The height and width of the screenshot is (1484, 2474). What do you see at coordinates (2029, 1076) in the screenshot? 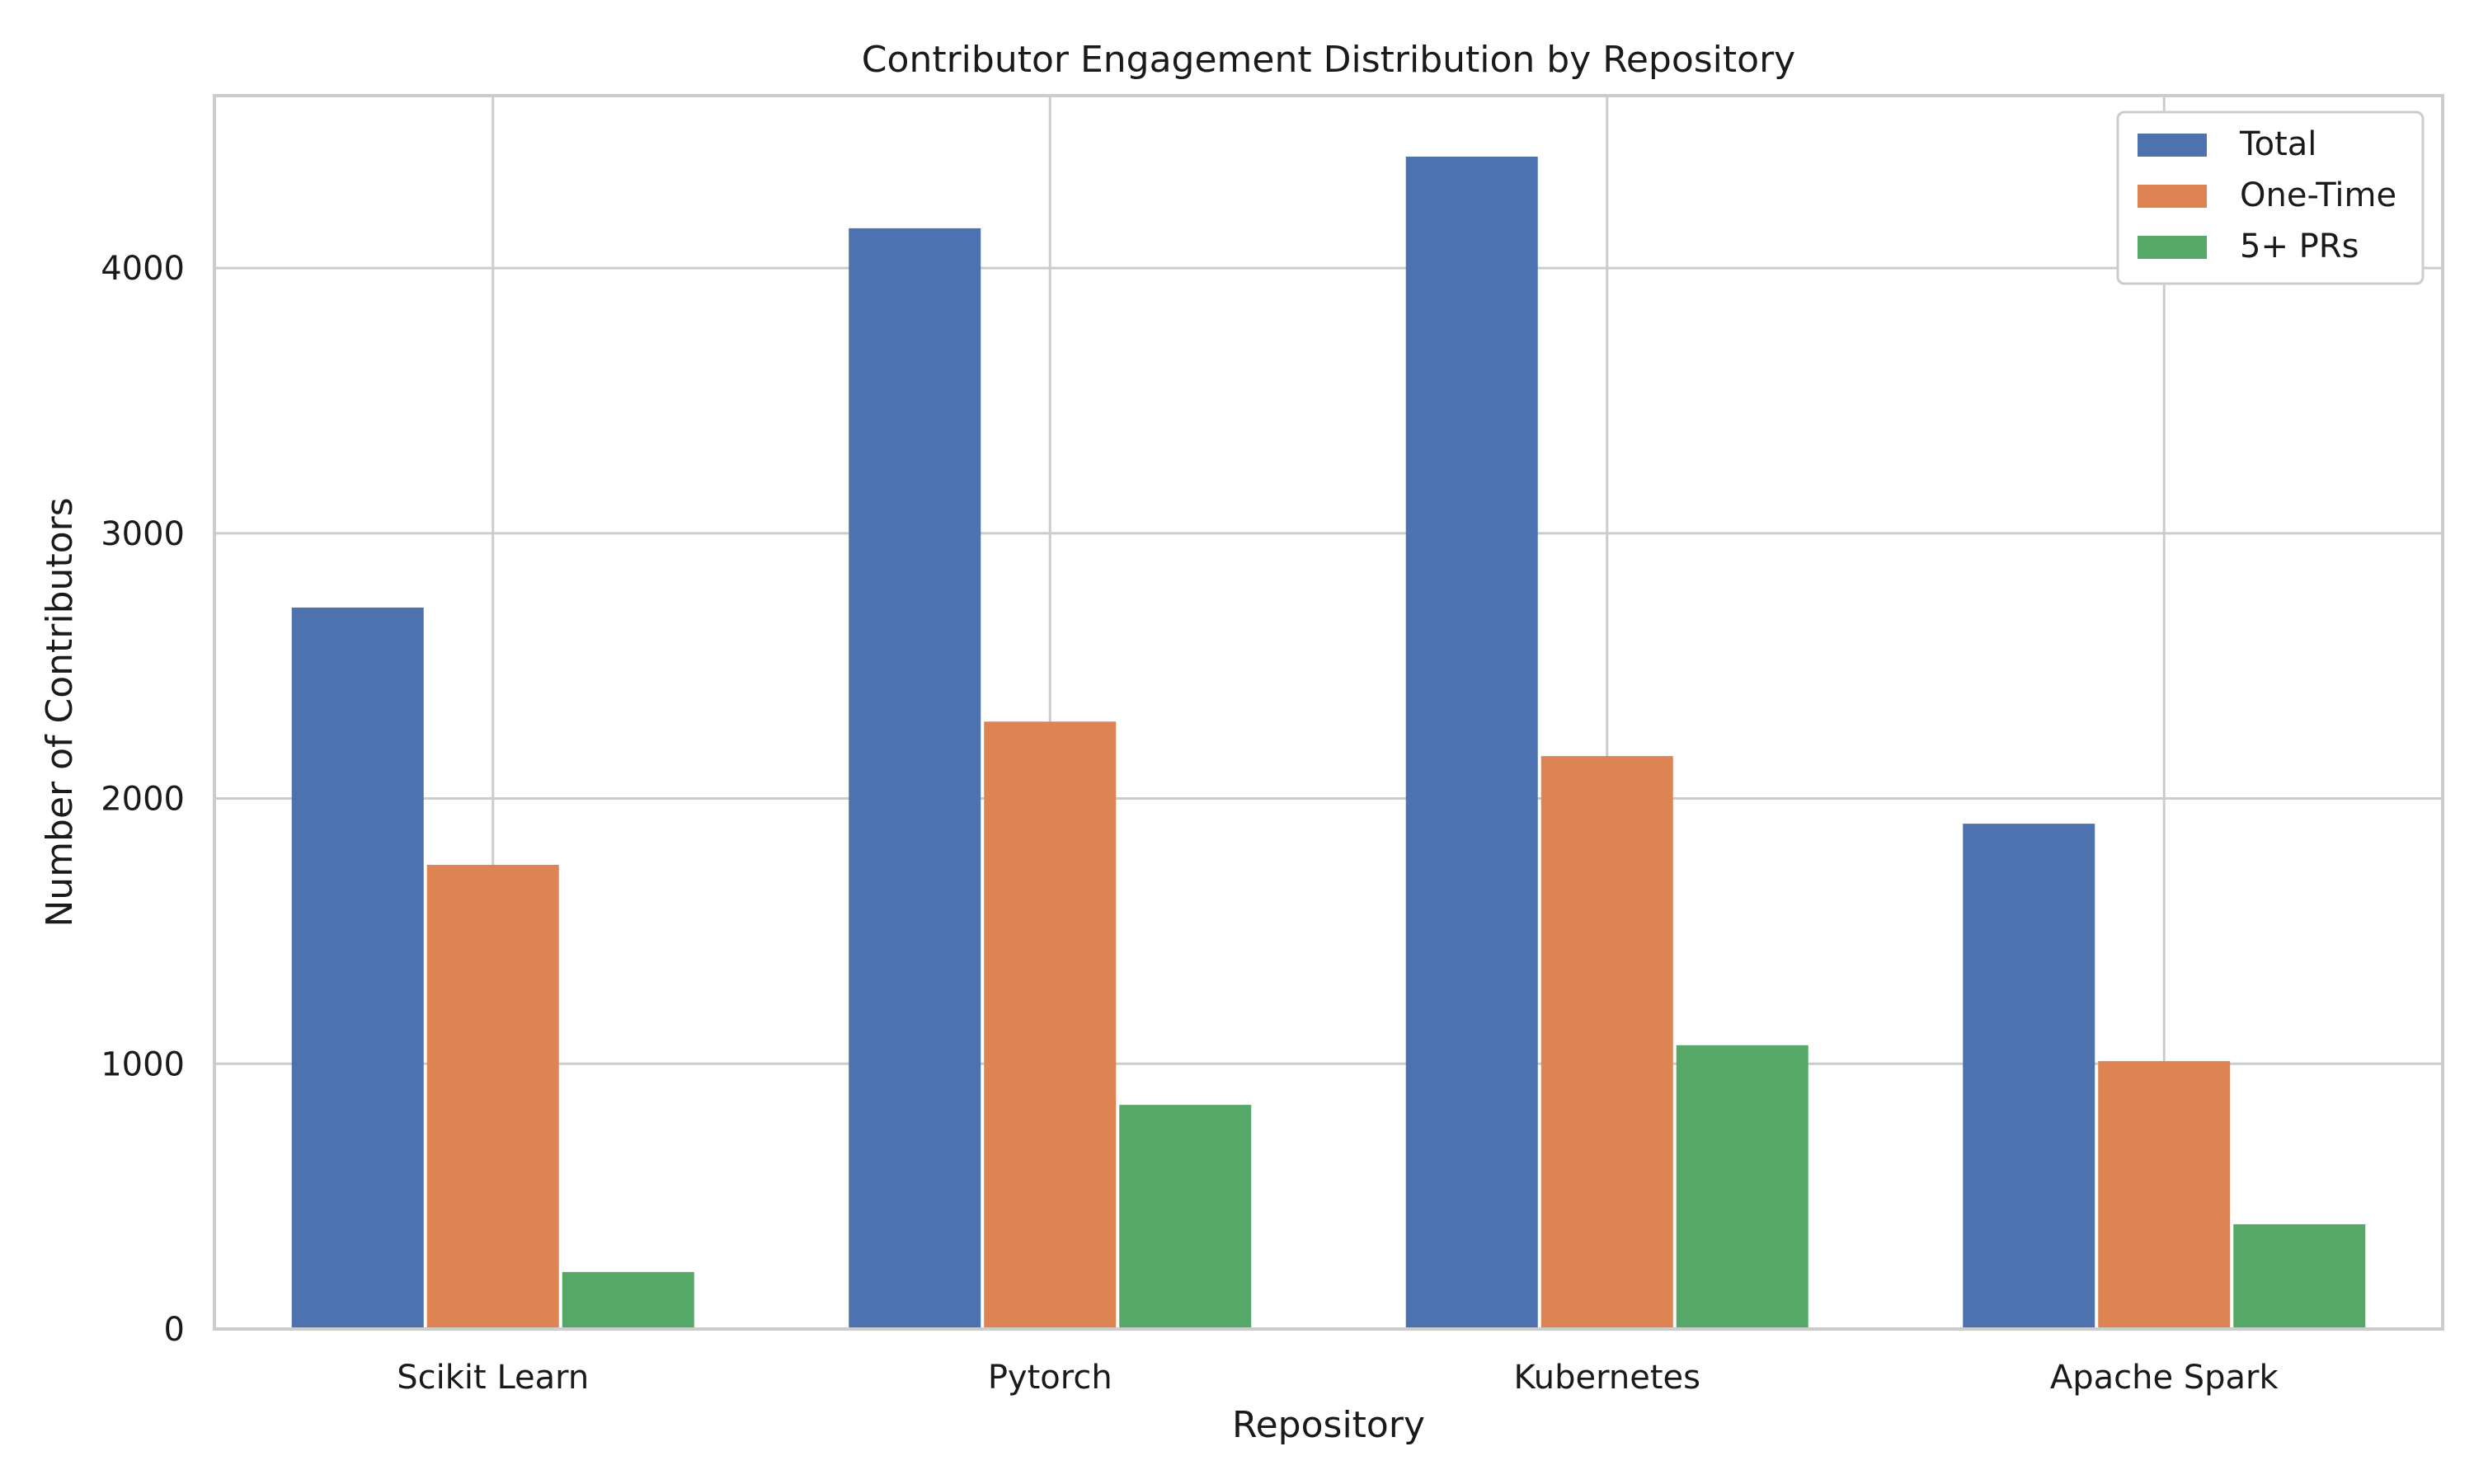
I see `bar-total-apache-spark` at bounding box center [2029, 1076].